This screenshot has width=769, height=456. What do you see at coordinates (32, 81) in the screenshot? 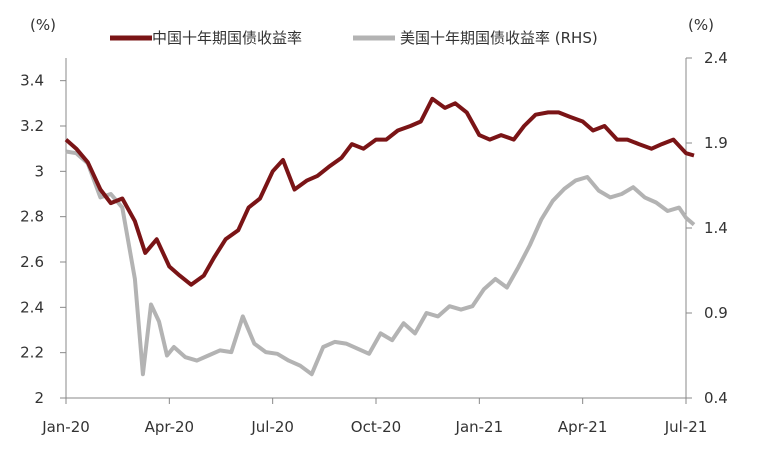
I see `y-left-tick-label: 3.4` at bounding box center [32, 81].